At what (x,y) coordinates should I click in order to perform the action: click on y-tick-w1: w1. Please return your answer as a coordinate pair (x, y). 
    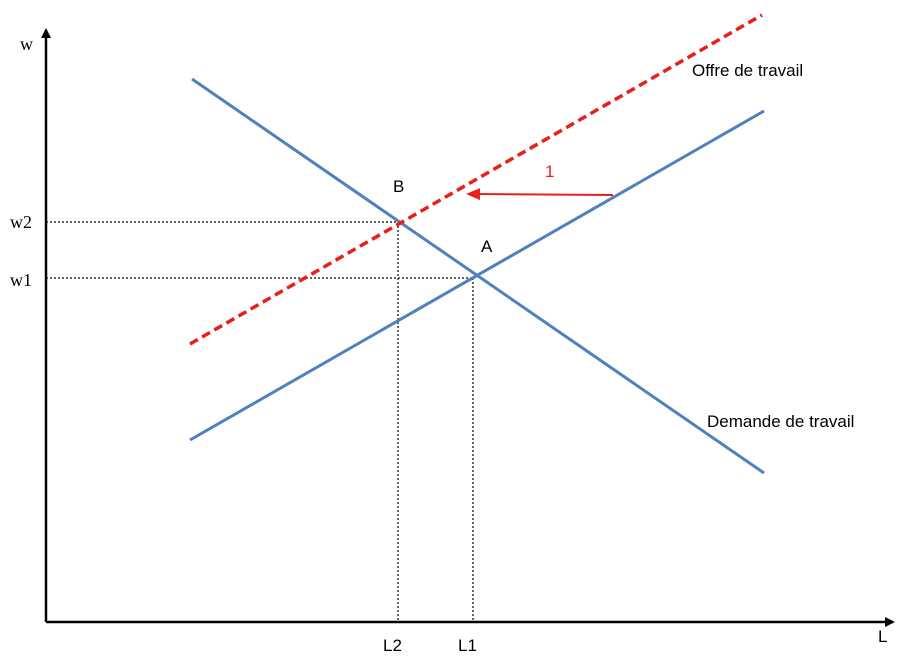
    Looking at the image, I should click on (21, 280).